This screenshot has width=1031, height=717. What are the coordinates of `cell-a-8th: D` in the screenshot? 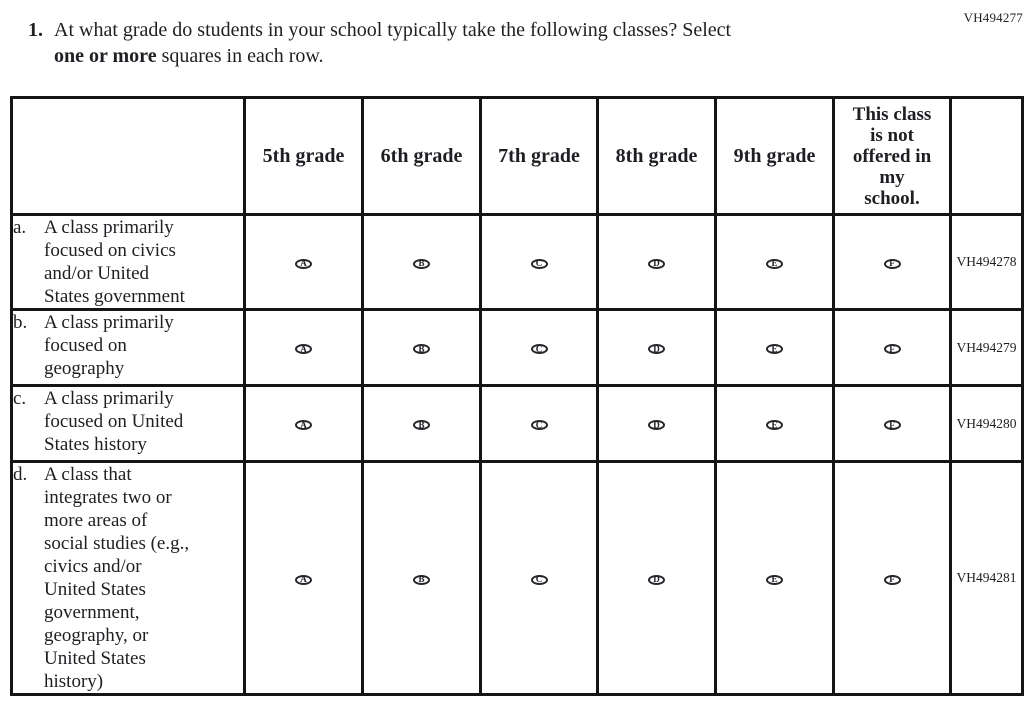 It's located at (656, 262).